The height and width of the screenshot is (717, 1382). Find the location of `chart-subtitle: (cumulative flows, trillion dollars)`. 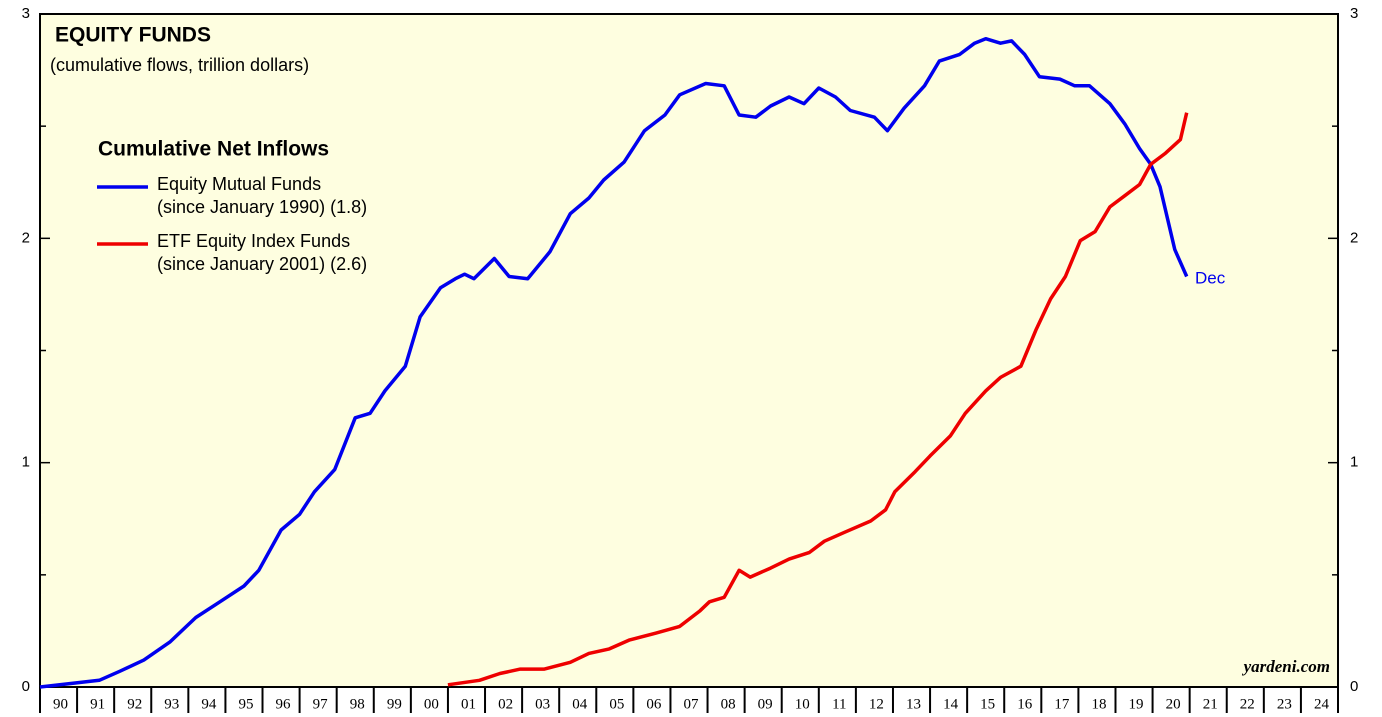

chart-subtitle: (cumulative flows, trillion dollars) is located at coordinates (179, 65).